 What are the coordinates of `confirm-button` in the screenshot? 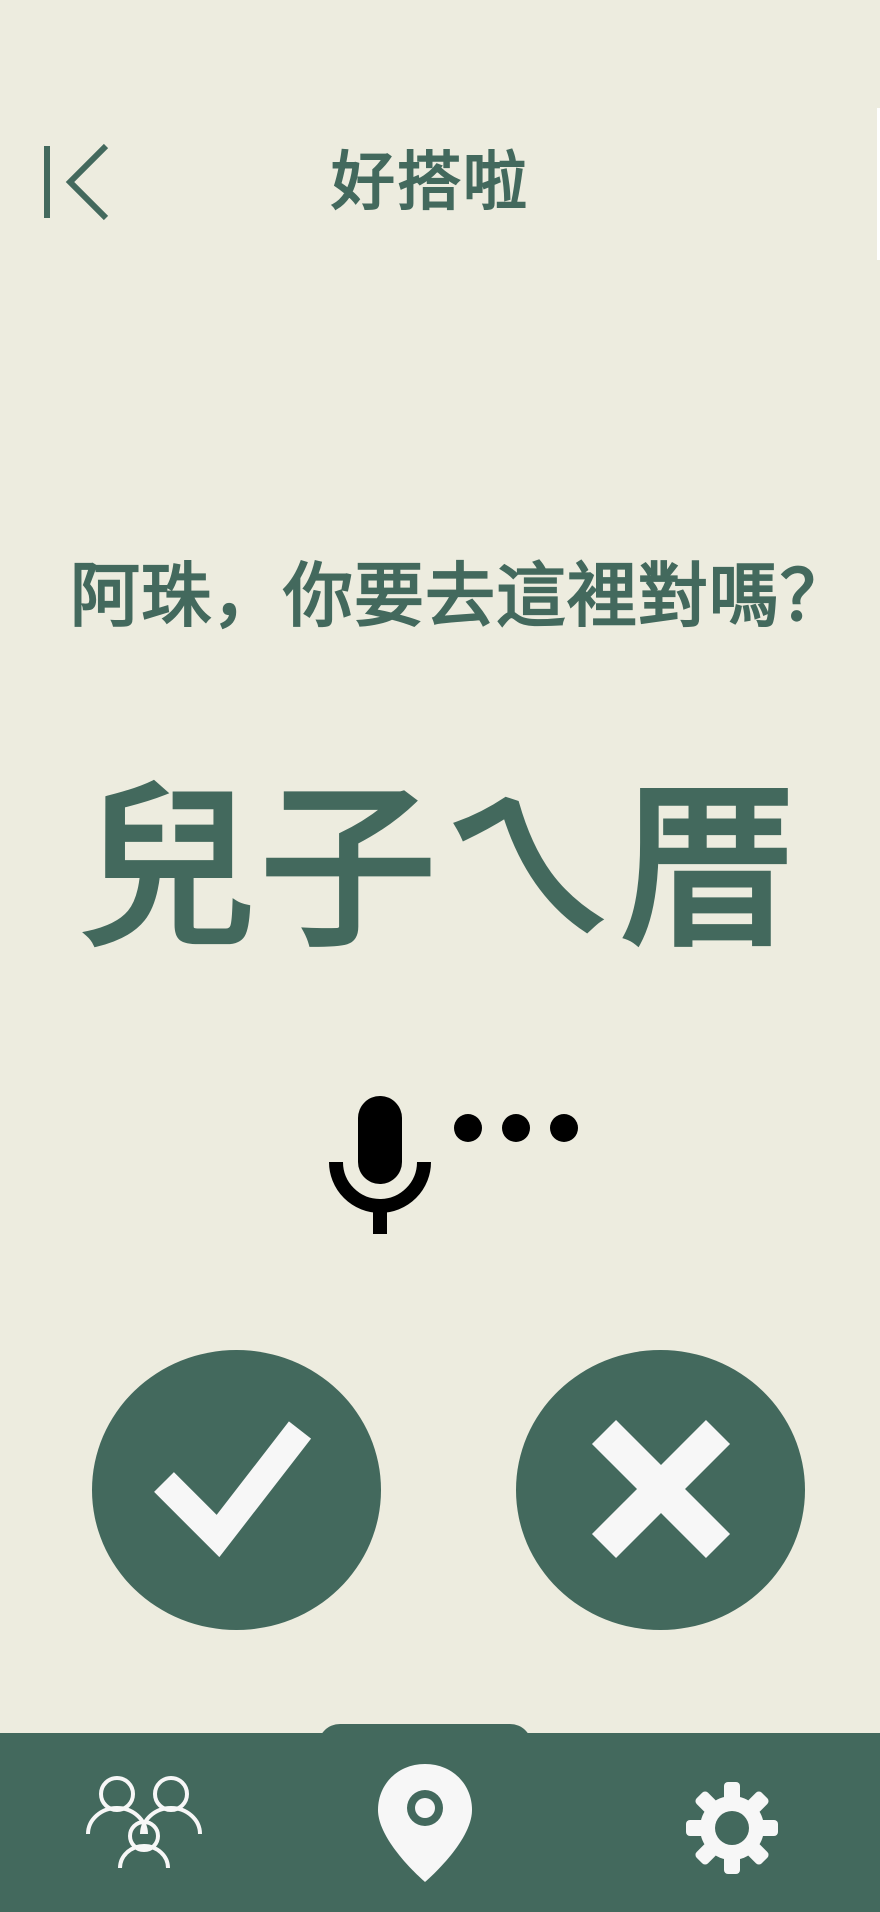 It's located at (236, 1490).